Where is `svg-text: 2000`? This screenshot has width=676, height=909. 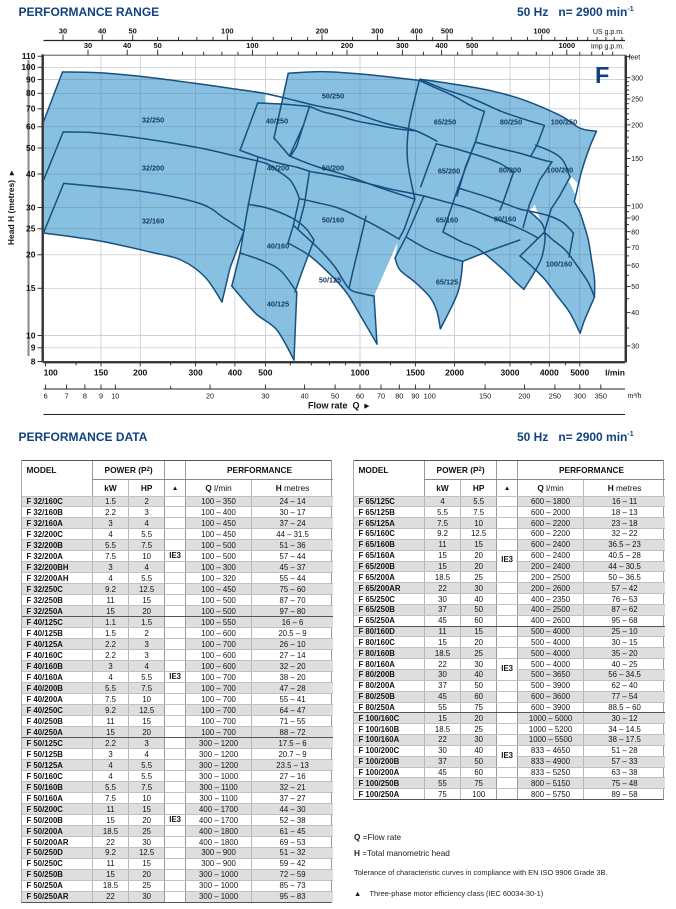
svg-text: 2000 is located at coordinates (454, 373).